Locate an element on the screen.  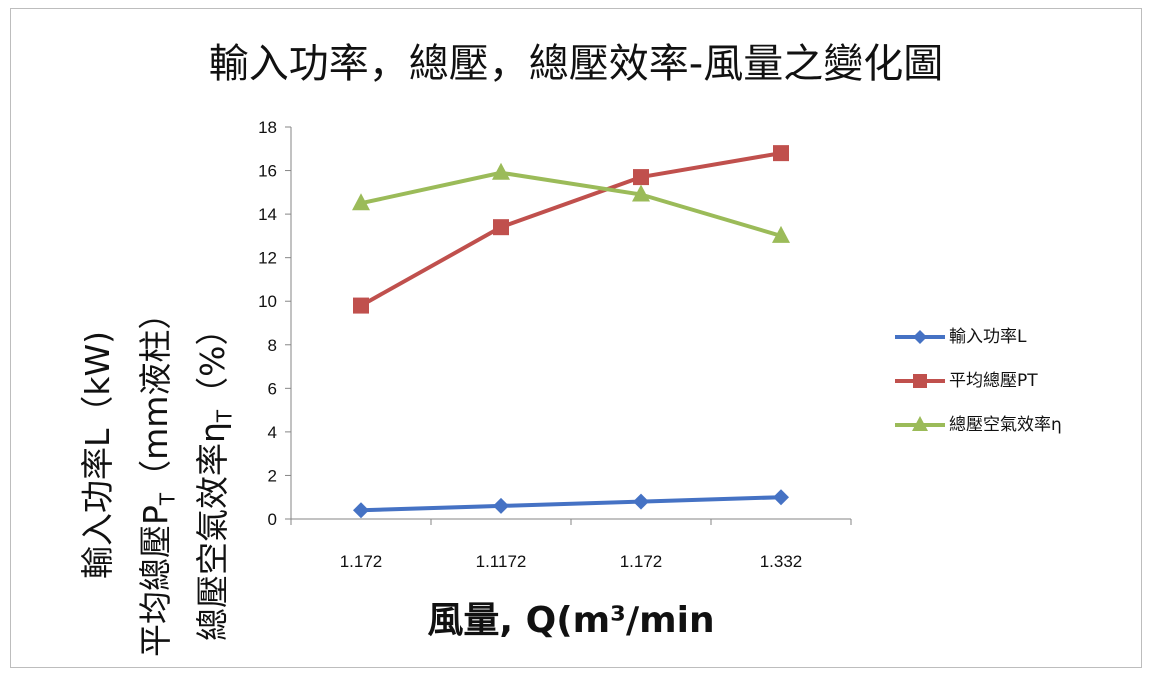
y-tick-label: 16 is located at coordinates (267, 171).